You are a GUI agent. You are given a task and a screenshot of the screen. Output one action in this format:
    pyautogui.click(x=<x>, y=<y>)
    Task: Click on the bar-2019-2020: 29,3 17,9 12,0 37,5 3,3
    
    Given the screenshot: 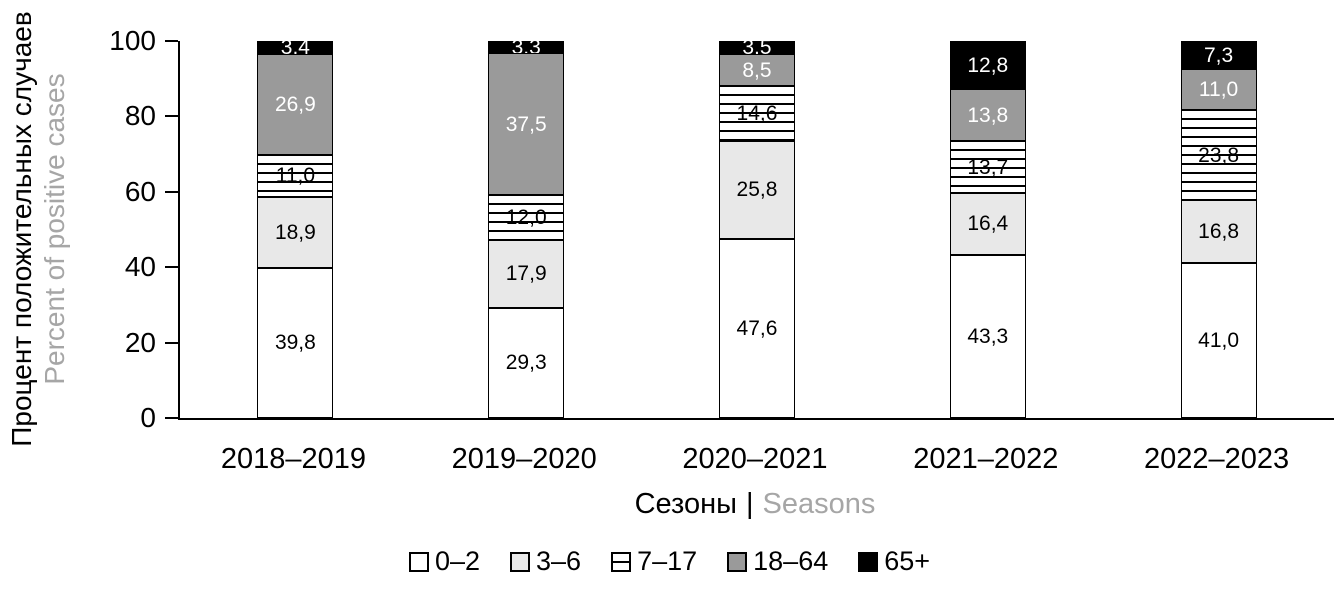 What is the action you would take?
    pyautogui.click(x=526, y=227)
    